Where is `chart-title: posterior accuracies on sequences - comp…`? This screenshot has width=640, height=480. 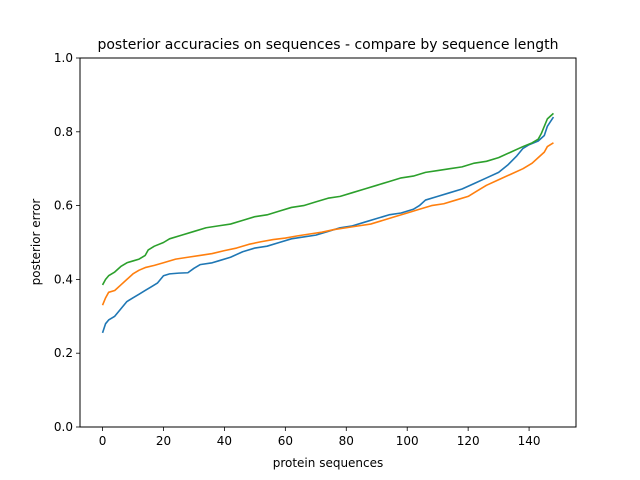
chart-title: posterior accuracies on sequences - comp… is located at coordinates (327, 45).